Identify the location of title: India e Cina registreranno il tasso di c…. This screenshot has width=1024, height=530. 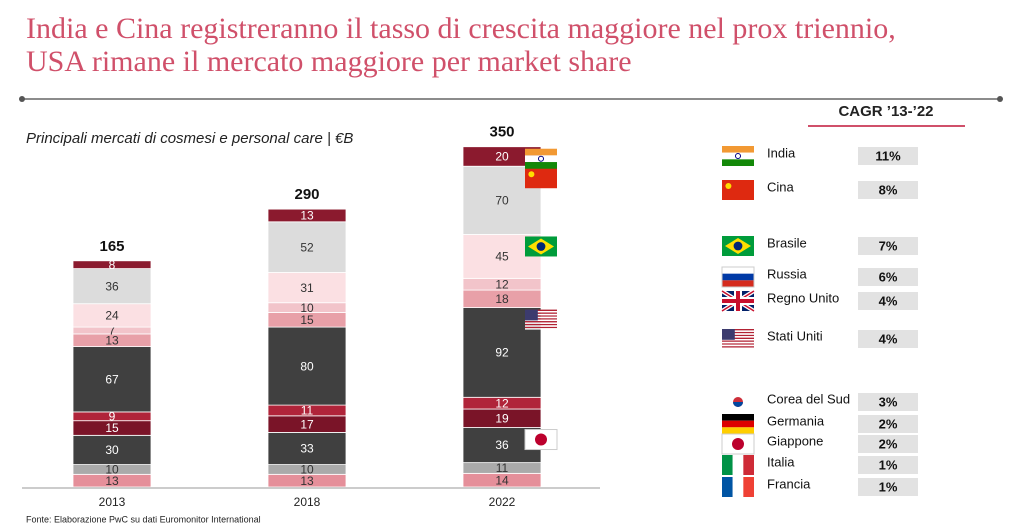
(461, 45).